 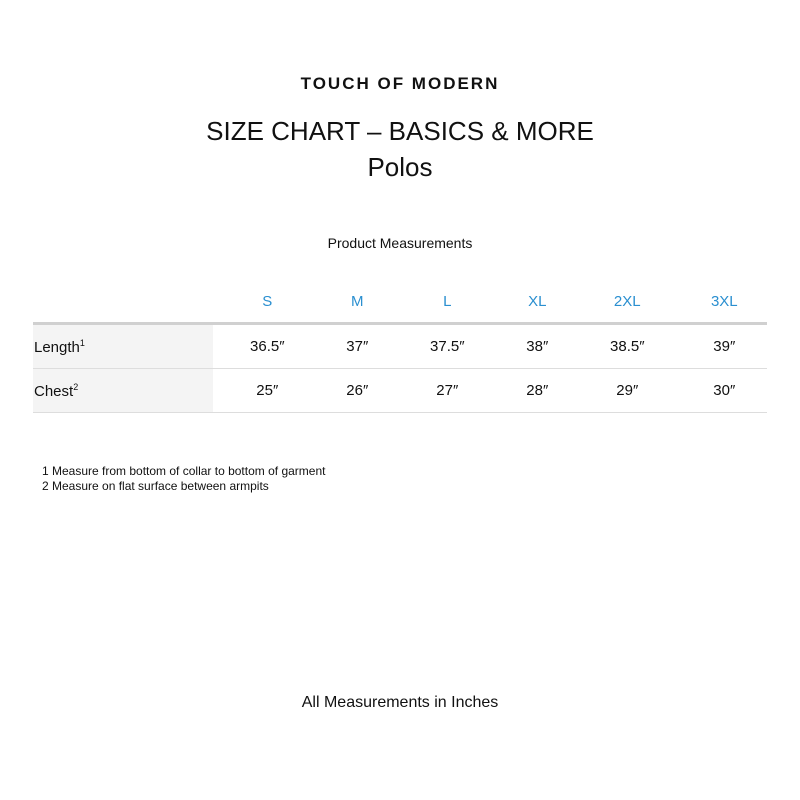 I want to click on table-cell: 27″, so click(x=447, y=390).